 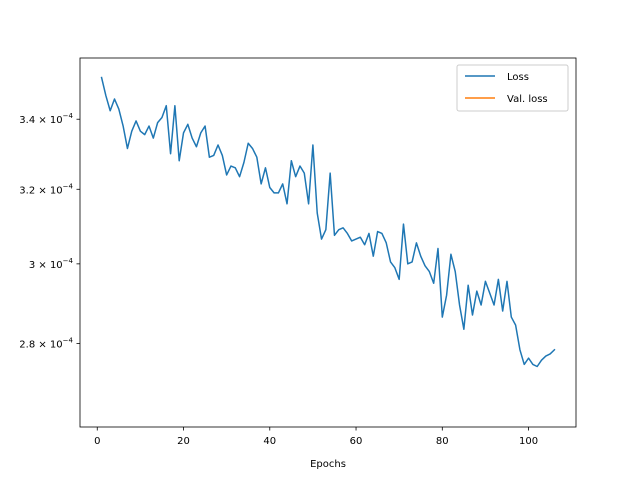 What do you see at coordinates (512, 88) in the screenshot?
I see `legend: Loss Val. loss` at bounding box center [512, 88].